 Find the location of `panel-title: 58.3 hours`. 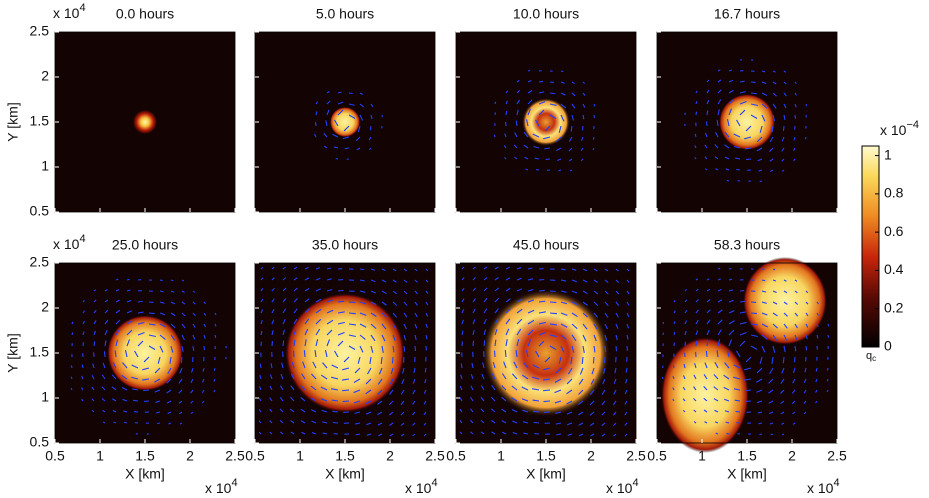

panel-title: 58.3 hours is located at coordinates (747, 245).